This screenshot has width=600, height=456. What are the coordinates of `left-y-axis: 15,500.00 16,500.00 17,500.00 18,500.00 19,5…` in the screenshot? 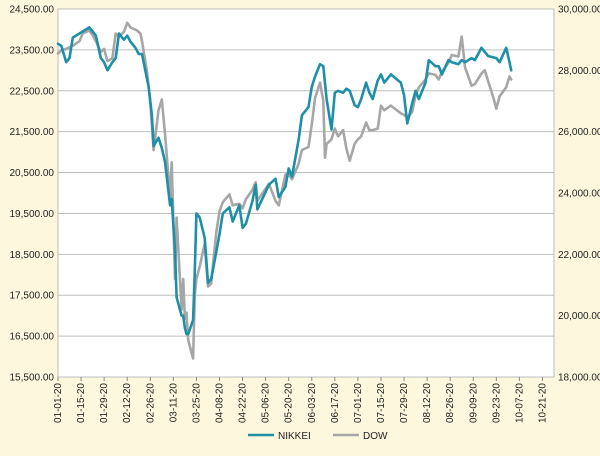 It's located at (32, 194).